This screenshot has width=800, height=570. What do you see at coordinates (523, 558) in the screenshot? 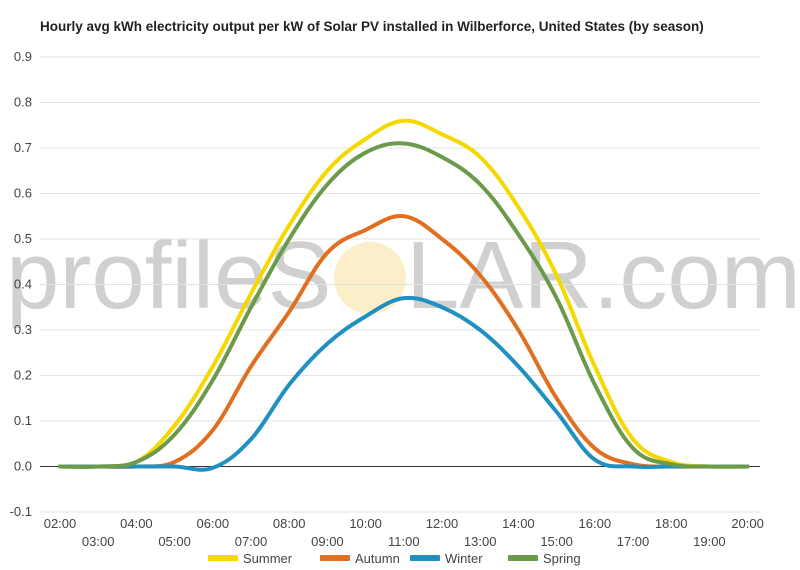
I see `legend-swatch-spring` at bounding box center [523, 558].